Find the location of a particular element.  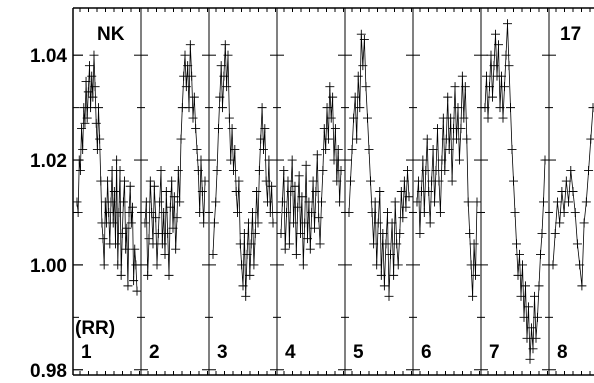

panel-label-2: 2 is located at coordinates (154, 352).